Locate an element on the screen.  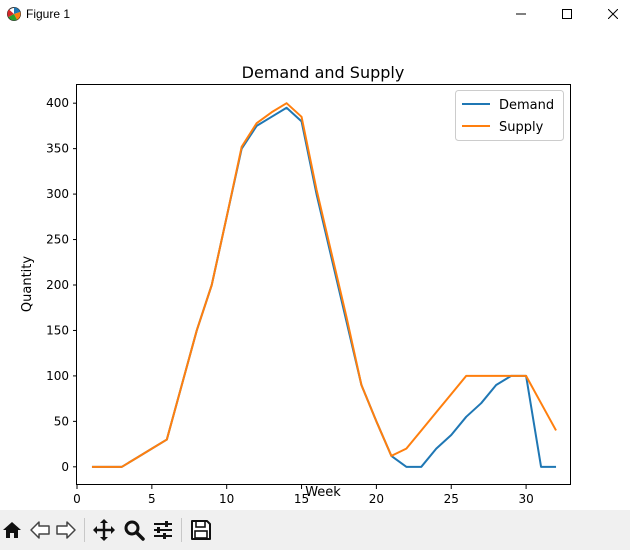
zoom-button is located at coordinates (134, 530).